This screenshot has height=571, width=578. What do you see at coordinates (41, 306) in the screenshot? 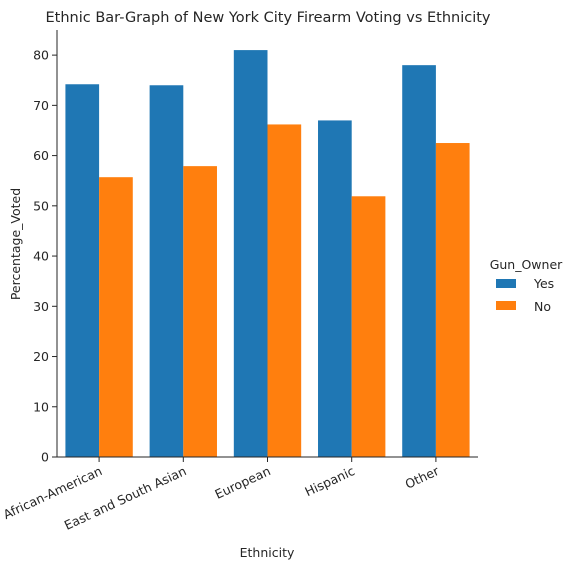
I see `y-tick-label: 30` at bounding box center [41, 306].